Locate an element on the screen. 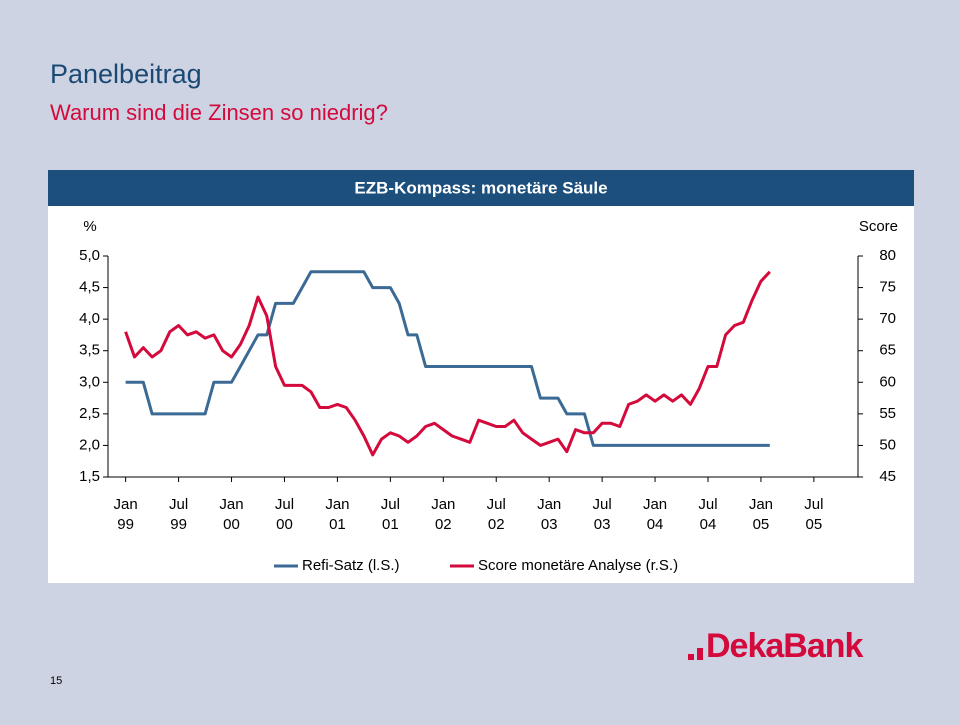 This screenshot has height=725, width=960. x-tick-label: Jan 03 is located at coordinates (549, 514).